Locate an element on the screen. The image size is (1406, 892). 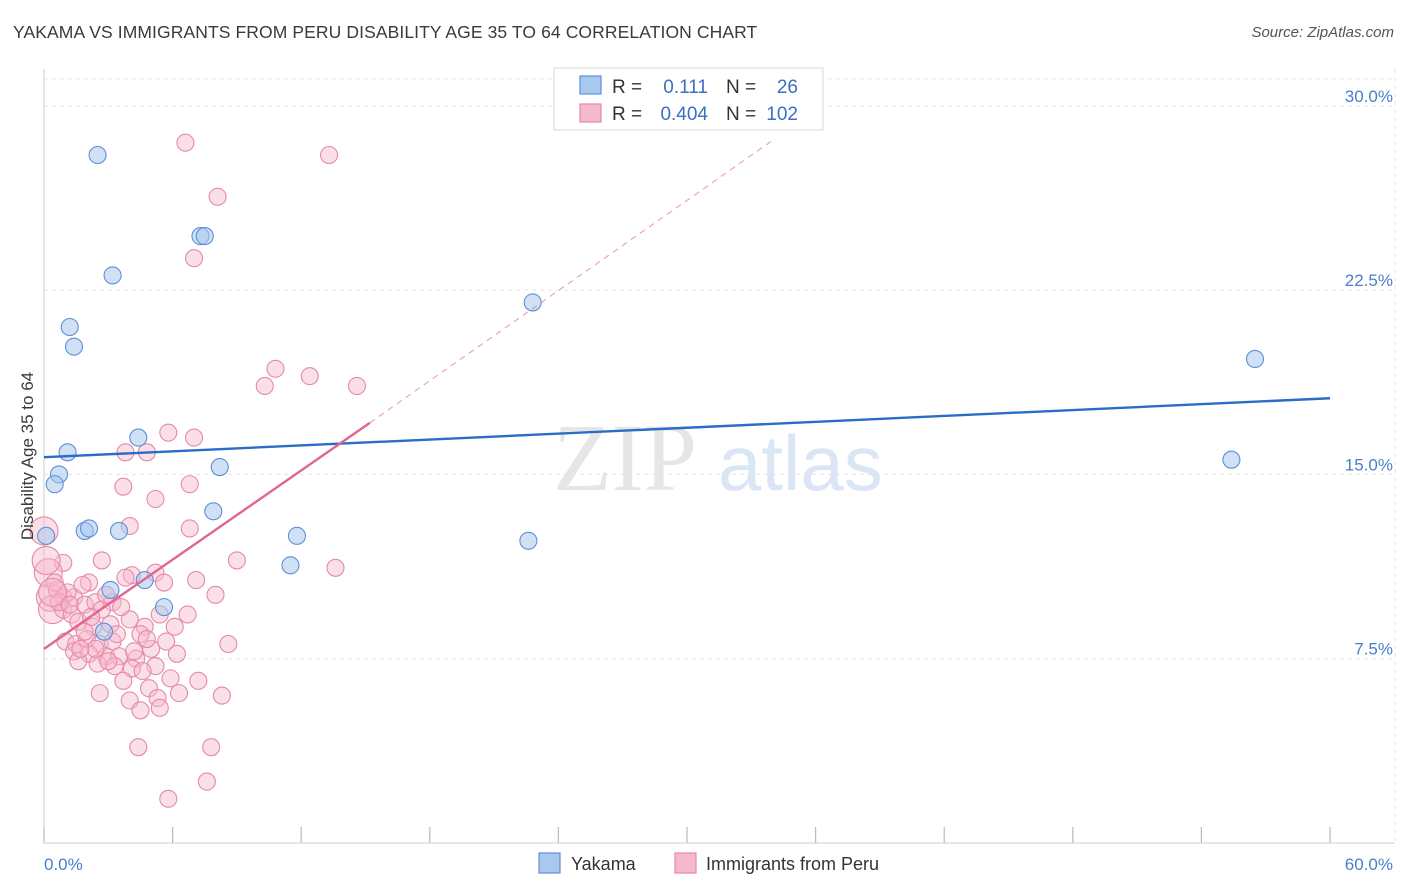
legend-n-label-peru: N = is located at coordinates (741, 114).